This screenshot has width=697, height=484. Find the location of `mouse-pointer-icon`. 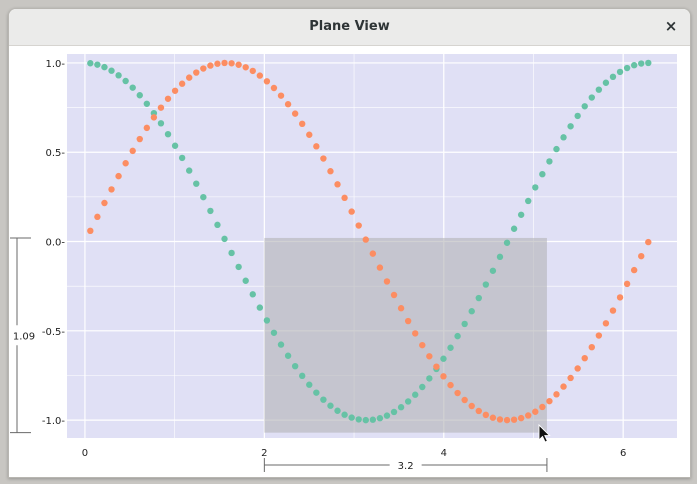

mouse-pointer-icon is located at coordinates (544, 433).